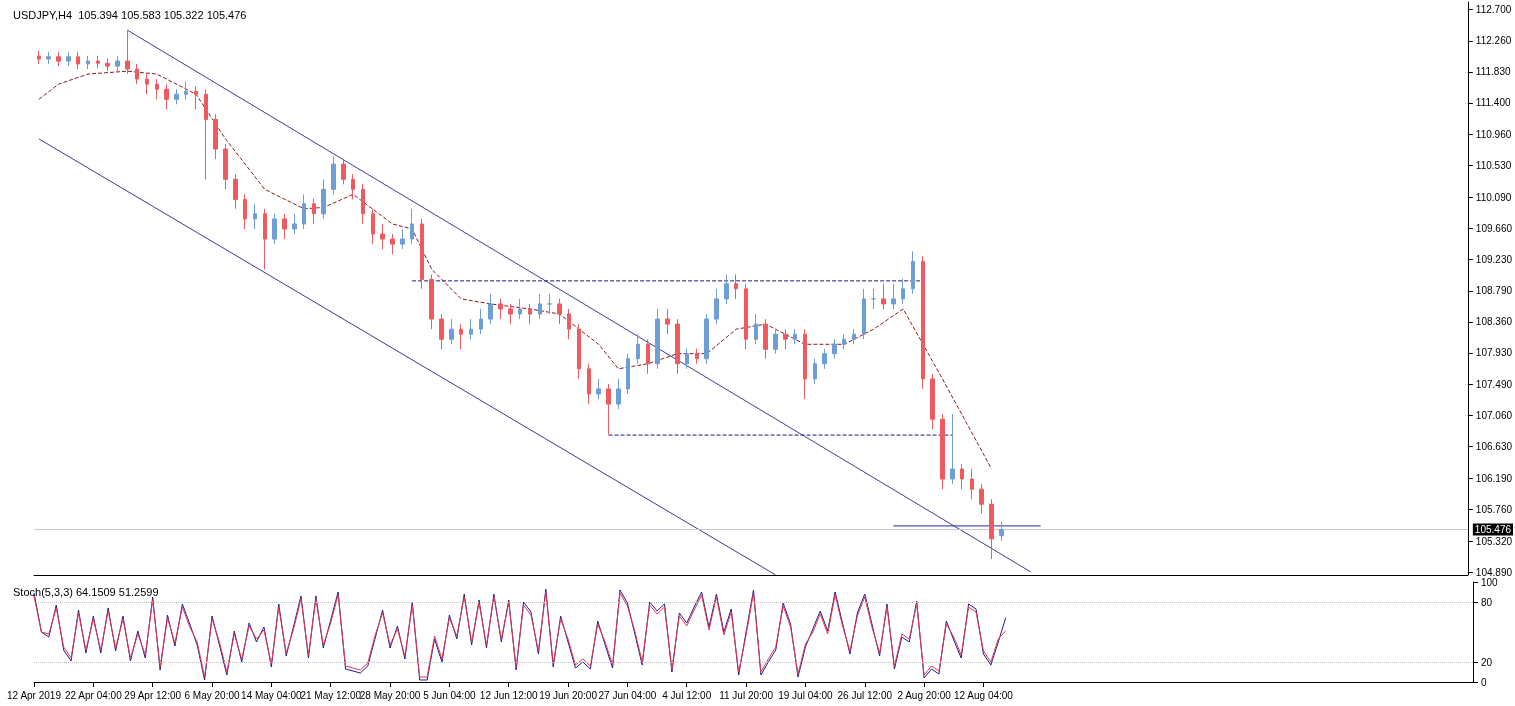 The image size is (1515, 706). Describe the element at coordinates (1494, 509) in the screenshot. I see `y-tick-label: 105.760` at that location.